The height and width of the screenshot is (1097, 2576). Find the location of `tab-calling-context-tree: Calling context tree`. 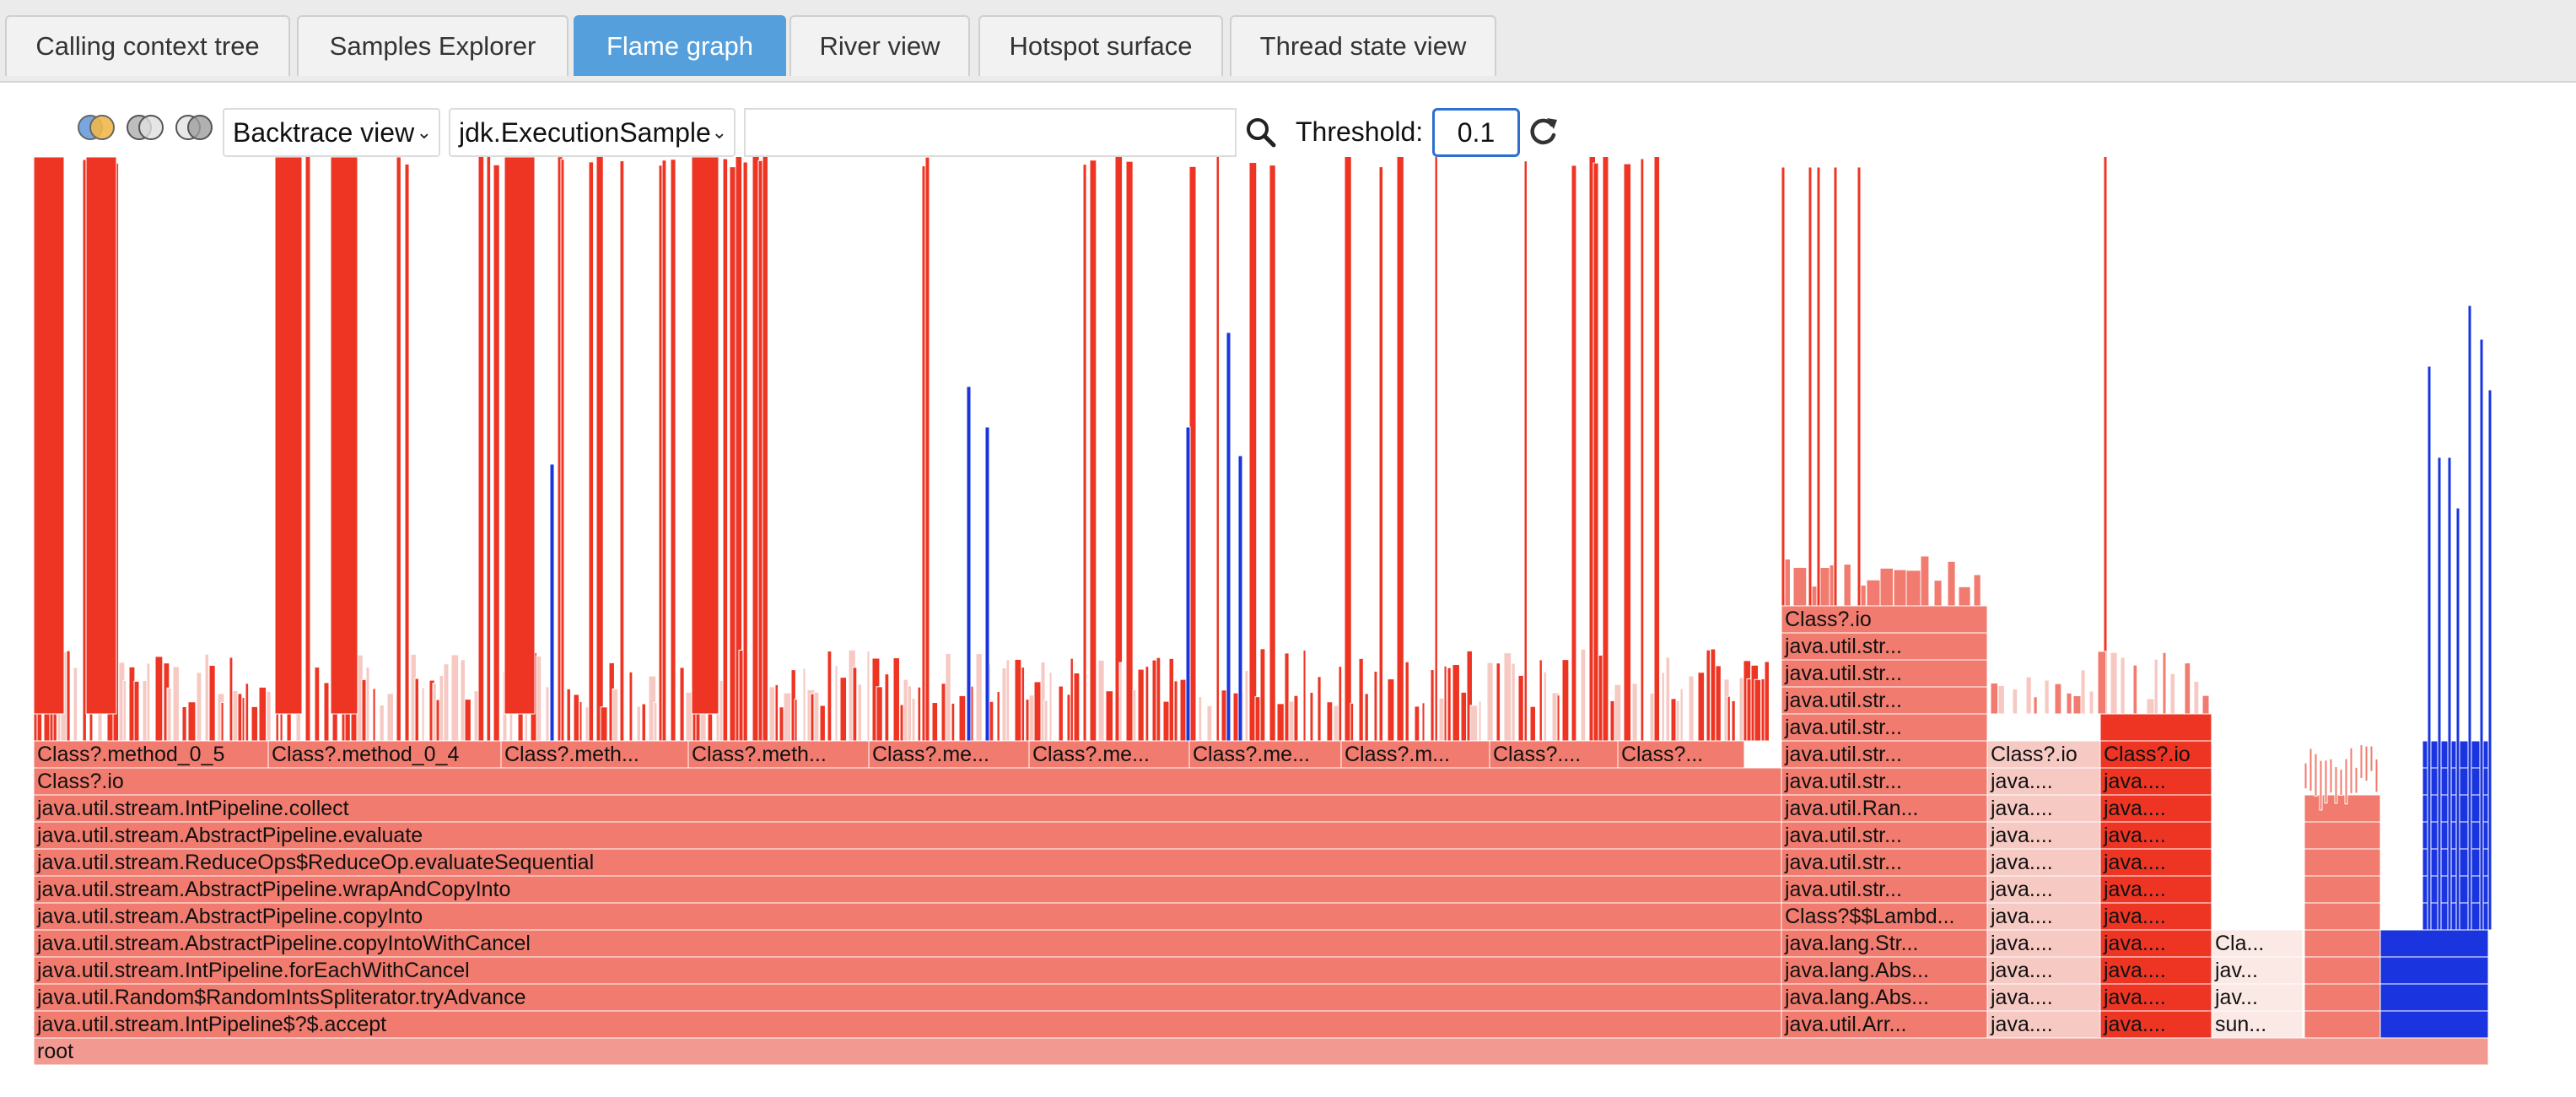

tab-calling-context-tree: Calling context tree is located at coordinates (147, 45).